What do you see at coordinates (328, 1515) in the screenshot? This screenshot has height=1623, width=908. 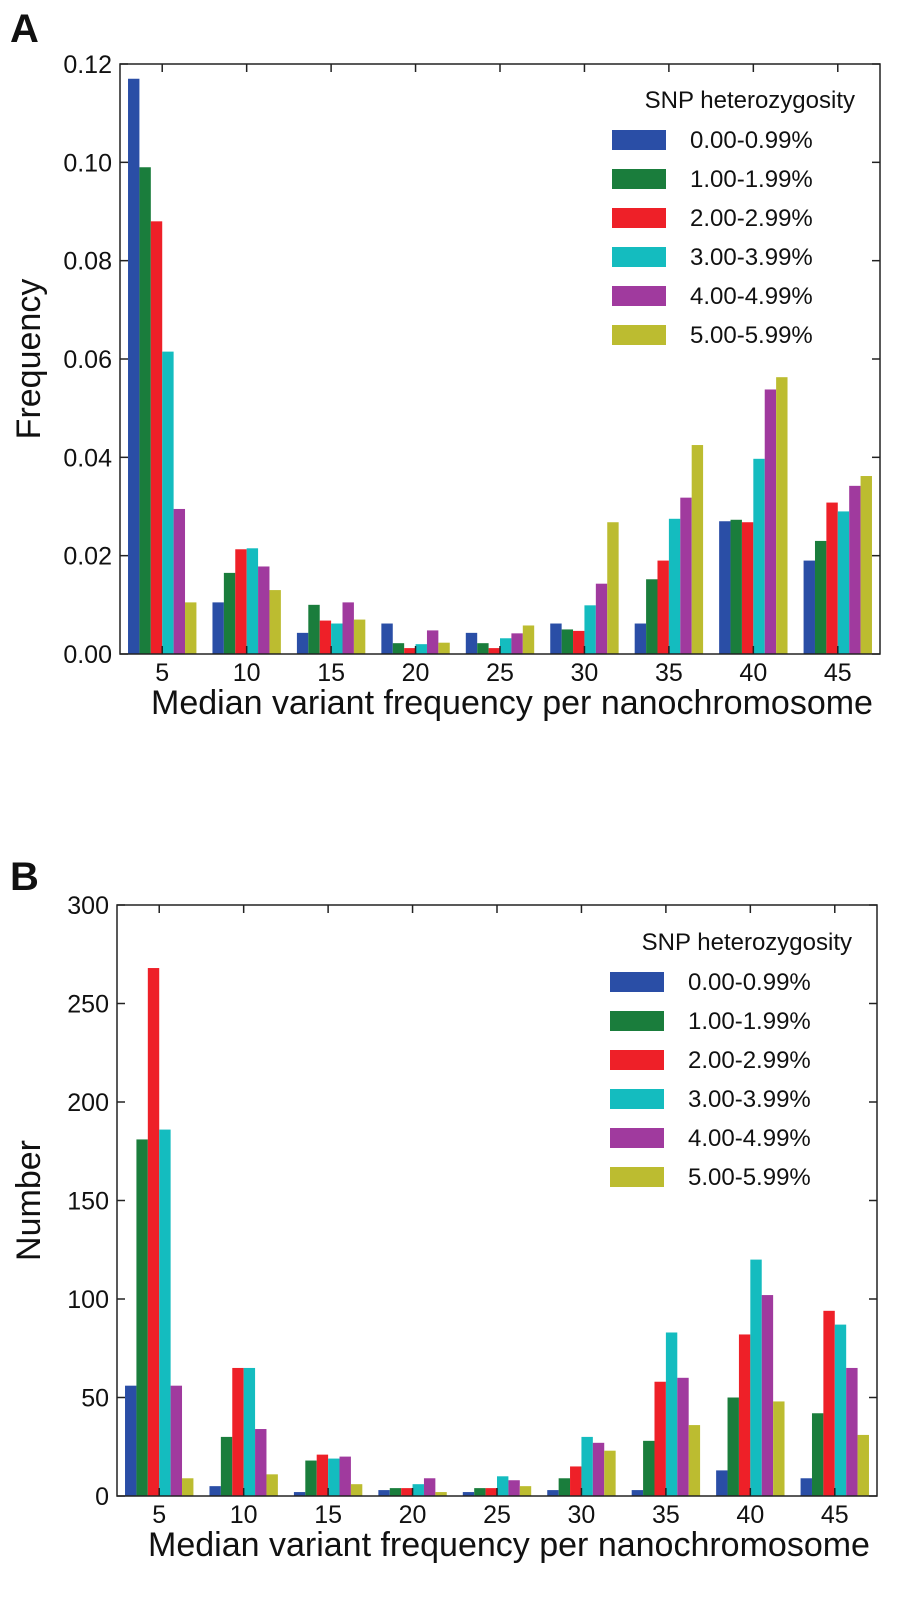 I see `x-tick-label: 15` at bounding box center [328, 1515].